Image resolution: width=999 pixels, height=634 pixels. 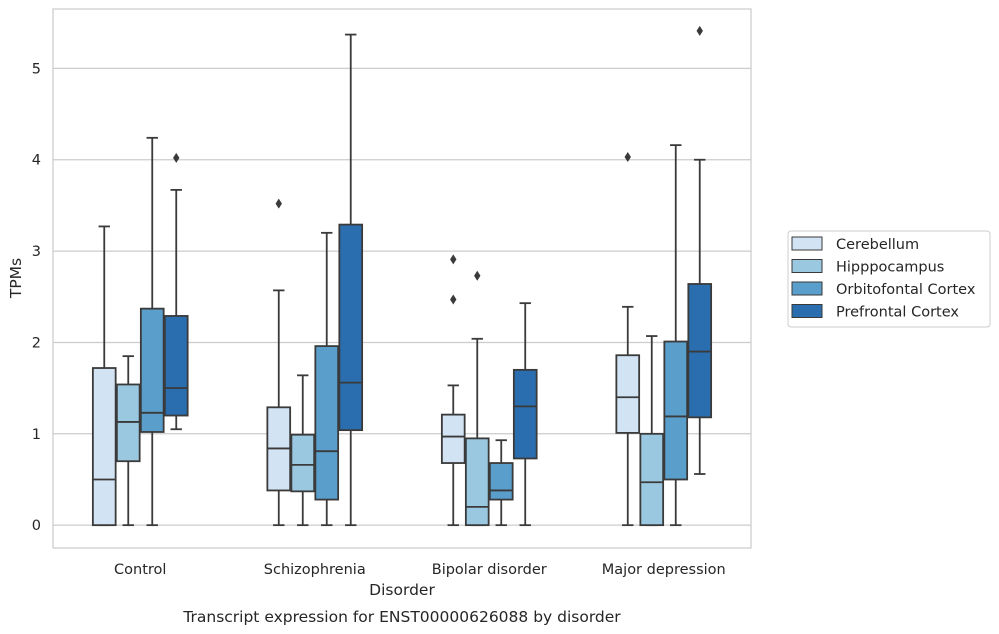 I want to click on y-tick-label: 3, so click(x=36, y=252).